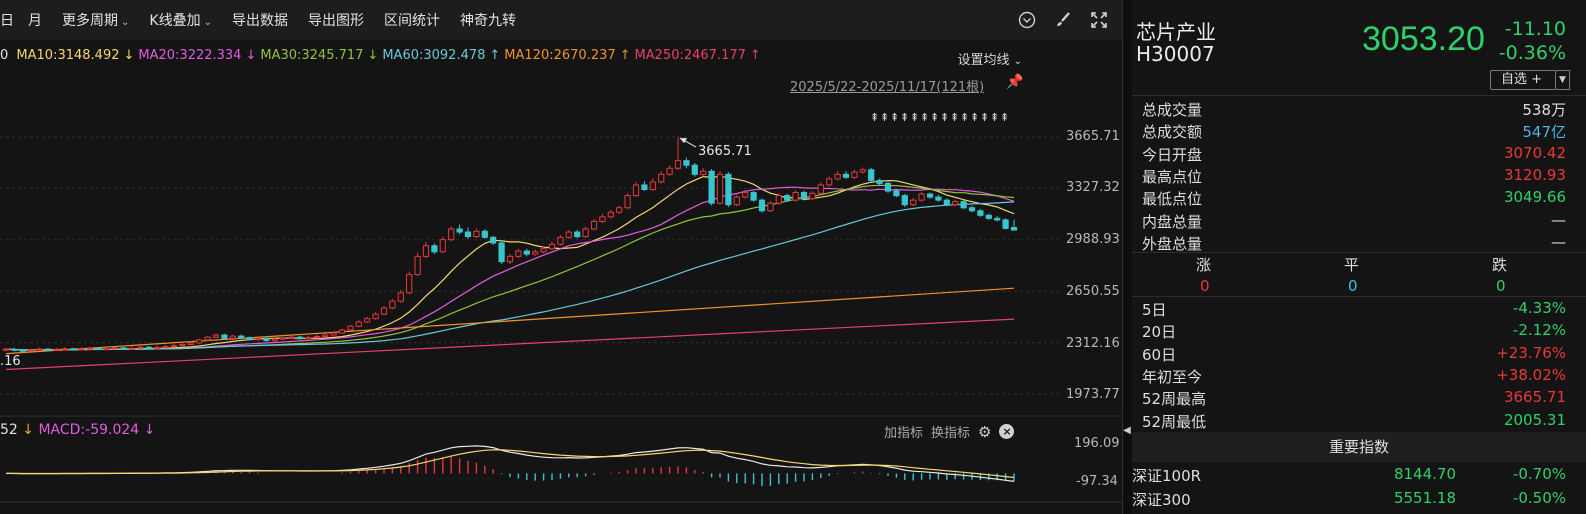 The image size is (1586, 514). I want to click on stat-label: 今日开盘, so click(1172, 154).